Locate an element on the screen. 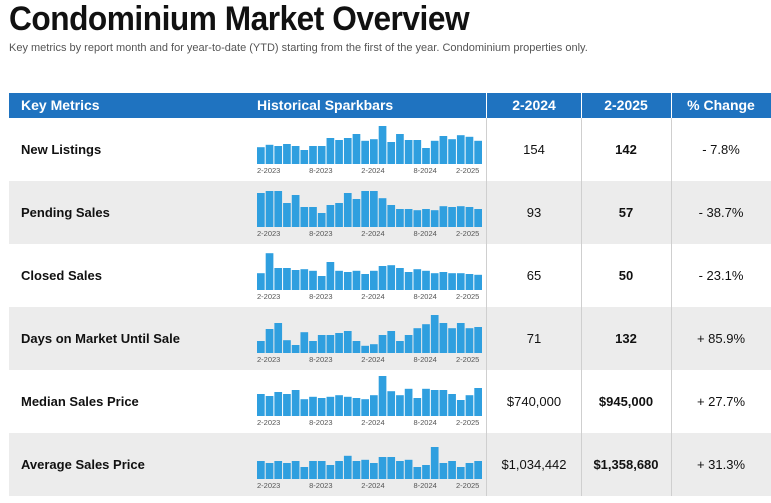  percent-change: + 27.7% is located at coordinates (721, 401).